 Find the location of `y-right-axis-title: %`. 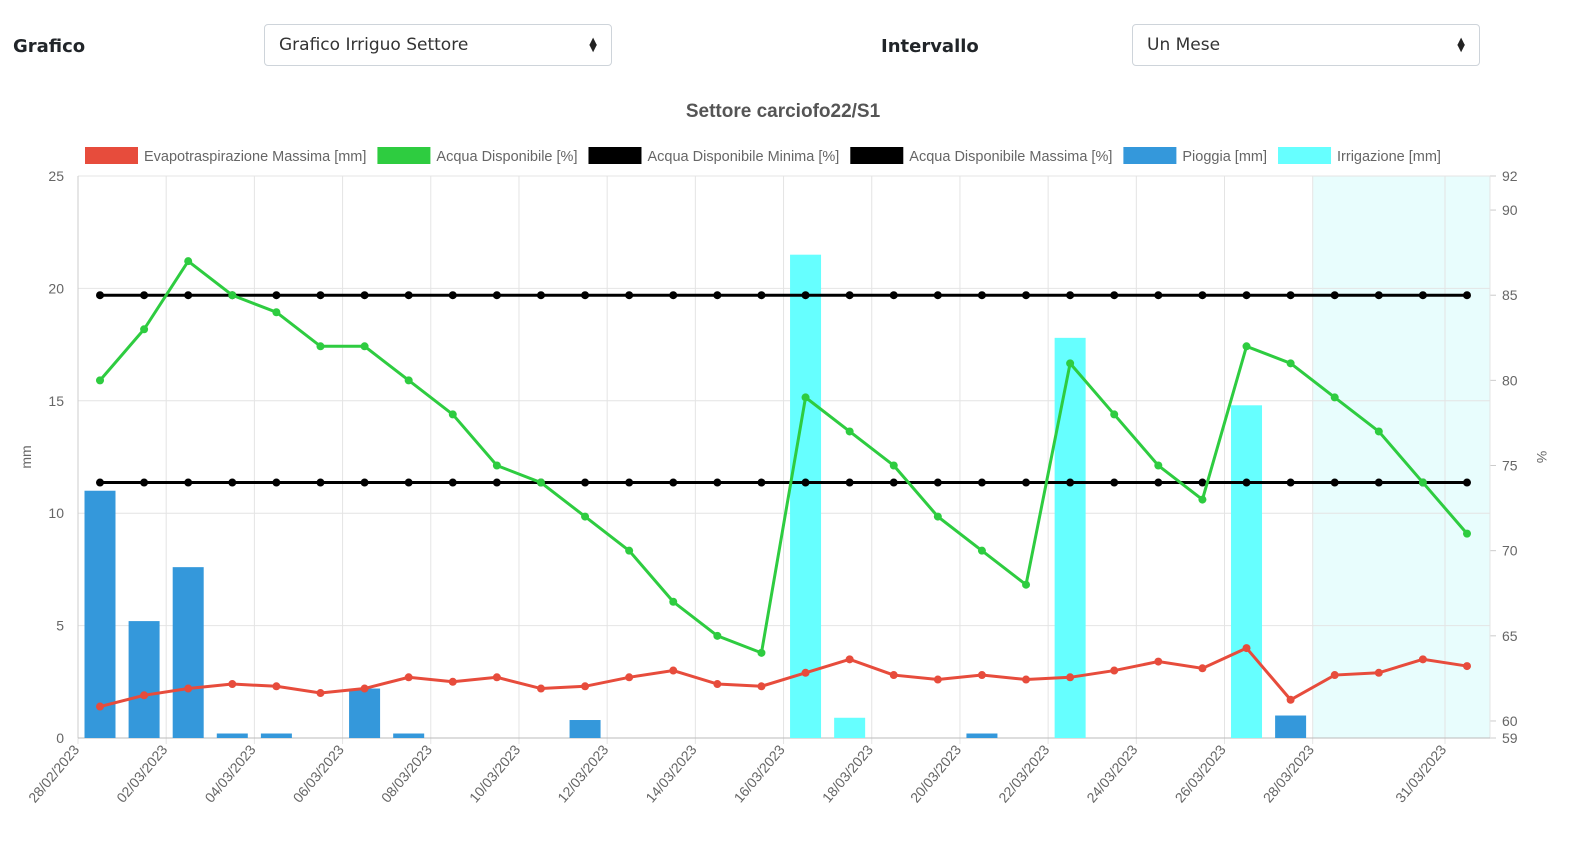

y-right-axis-title: % is located at coordinates (1542, 457).